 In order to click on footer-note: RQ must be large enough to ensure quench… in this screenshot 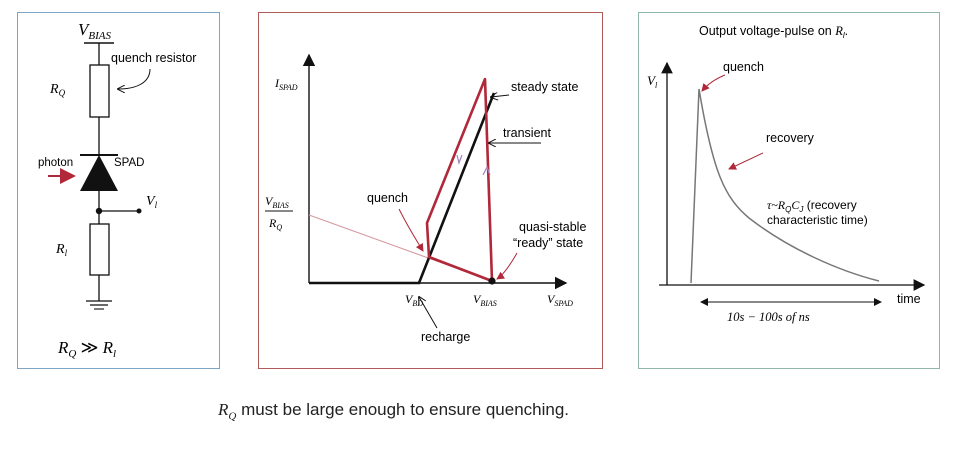, I will do `click(393, 411)`.